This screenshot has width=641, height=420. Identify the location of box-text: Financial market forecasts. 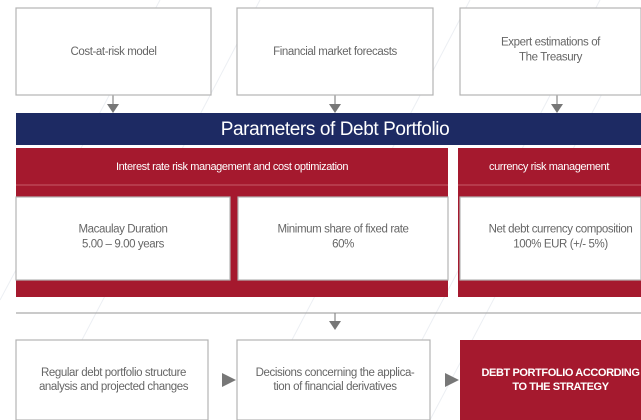
(335, 52).